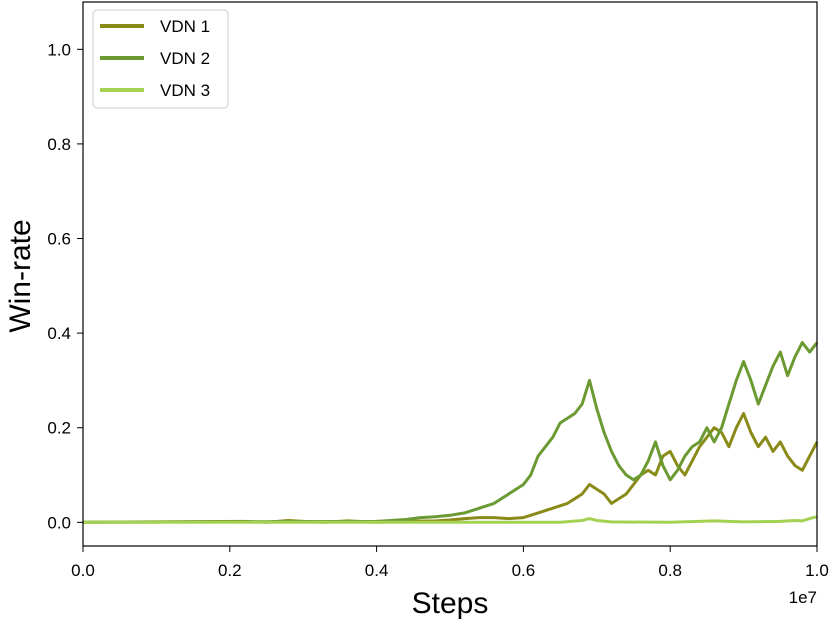 The width and height of the screenshot is (831, 621). What do you see at coordinates (20, 275) in the screenshot?
I see `y-axis-label: Win-rate` at bounding box center [20, 275].